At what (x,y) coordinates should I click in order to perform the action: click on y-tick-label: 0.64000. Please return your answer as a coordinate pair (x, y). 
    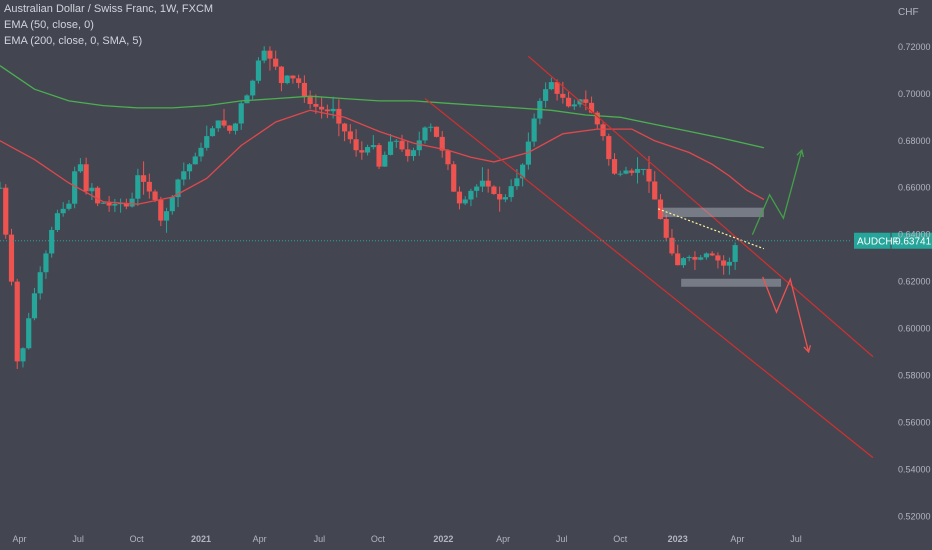
    Looking at the image, I should click on (914, 235).